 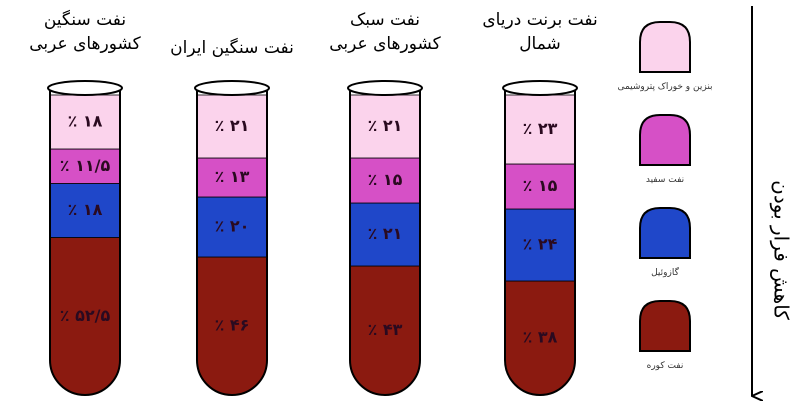 I want to click on value-label: ۲۴ ٪, so click(x=540, y=244).